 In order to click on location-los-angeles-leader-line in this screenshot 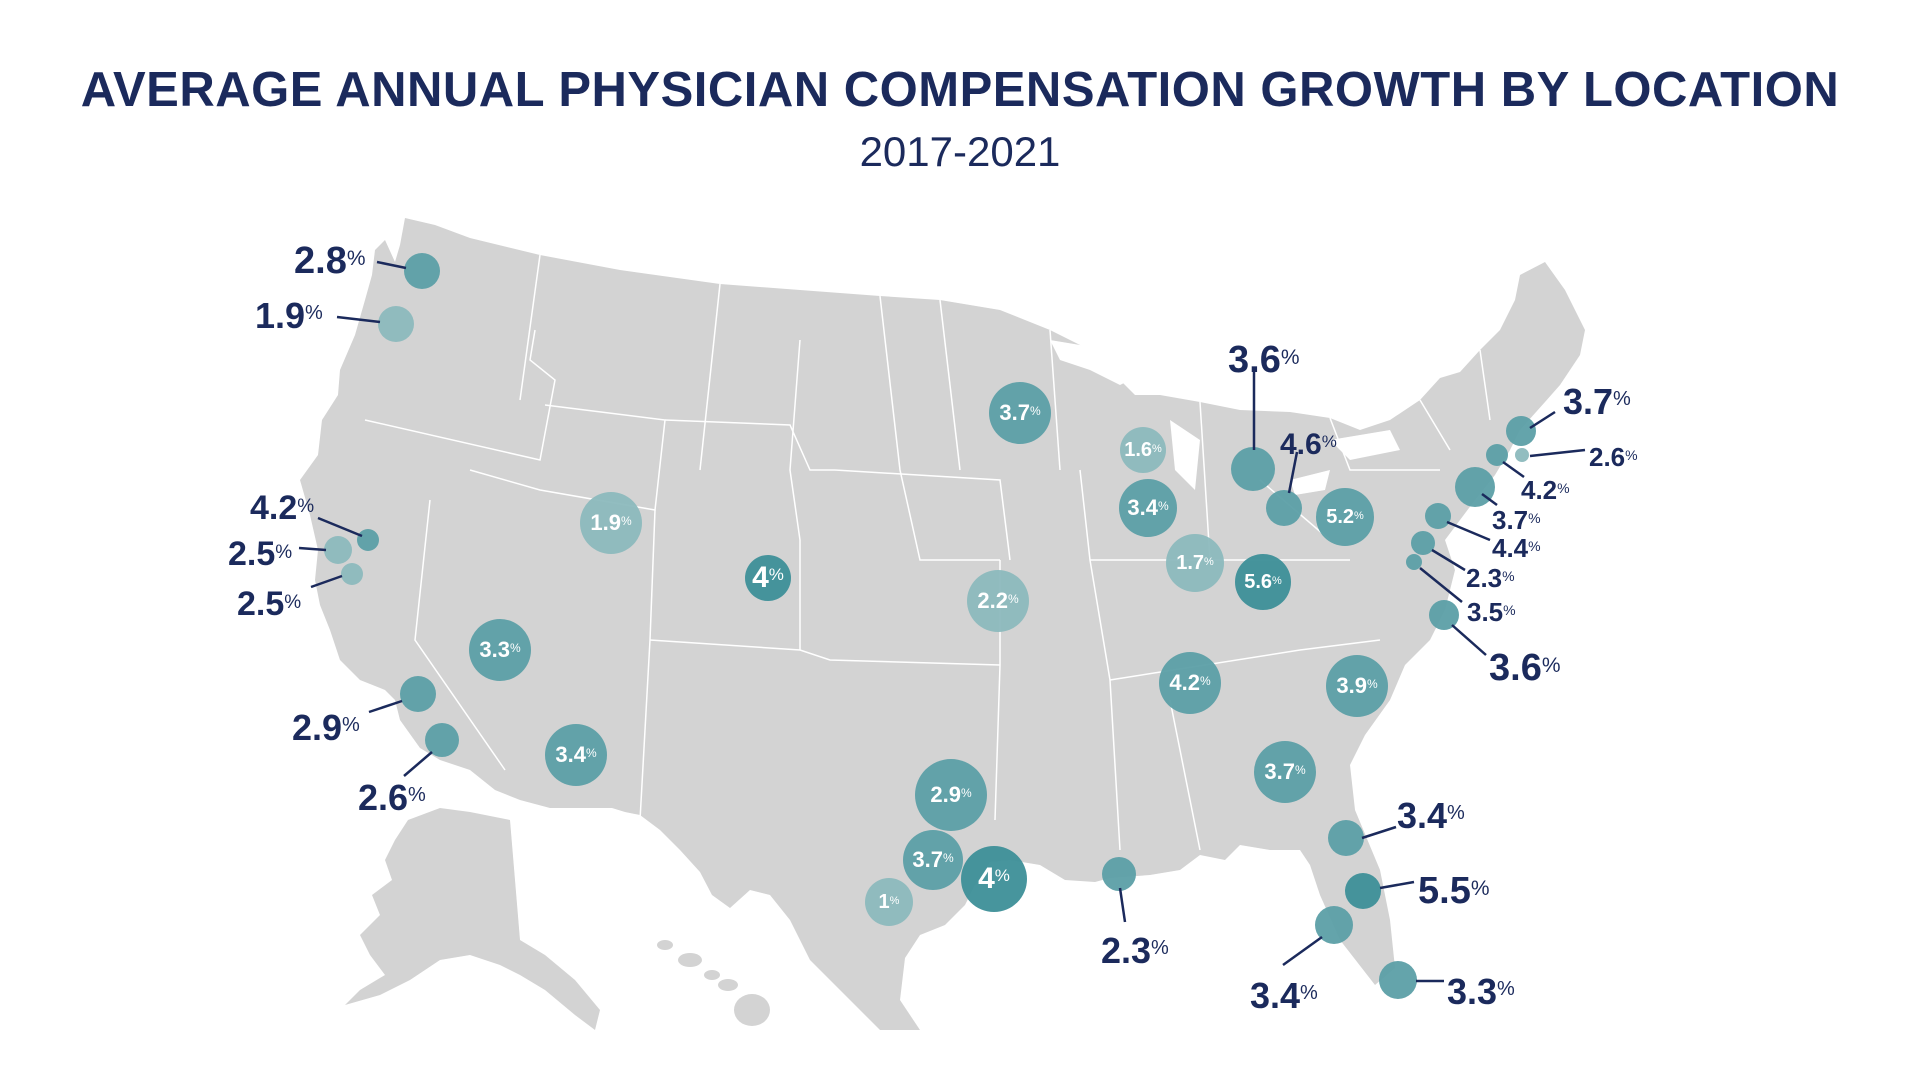, I will do `click(385, 706)`.